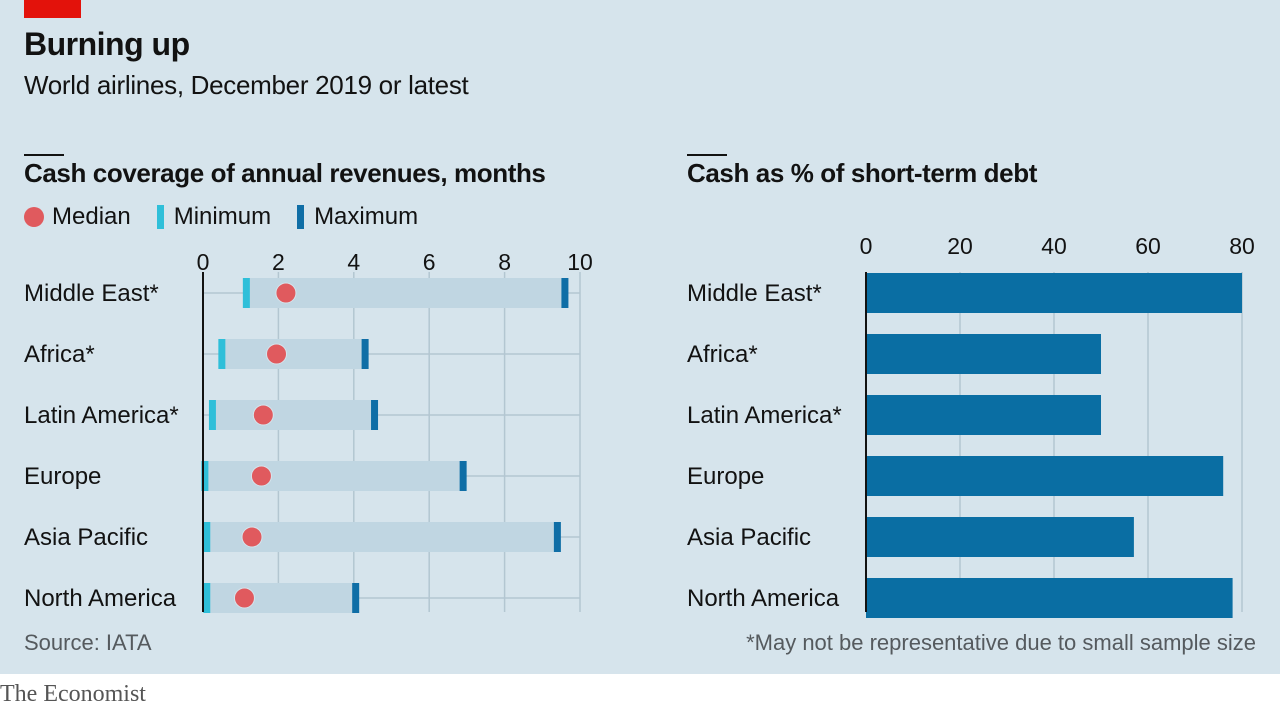 This screenshot has height=711, width=1280. What do you see at coordinates (88, 642) in the screenshot?
I see `source-note: Source: IATA` at bounding box center [88, 642].